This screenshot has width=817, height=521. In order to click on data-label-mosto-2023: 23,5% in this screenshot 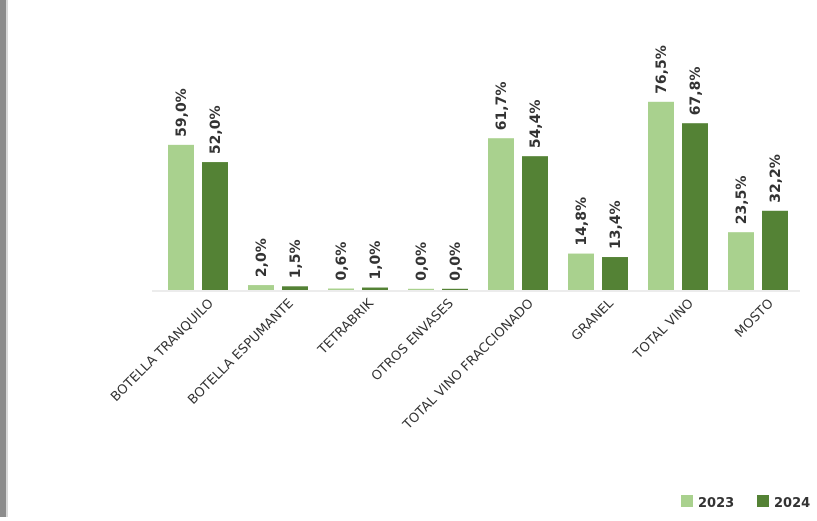, I will do `click(742, 200)`.